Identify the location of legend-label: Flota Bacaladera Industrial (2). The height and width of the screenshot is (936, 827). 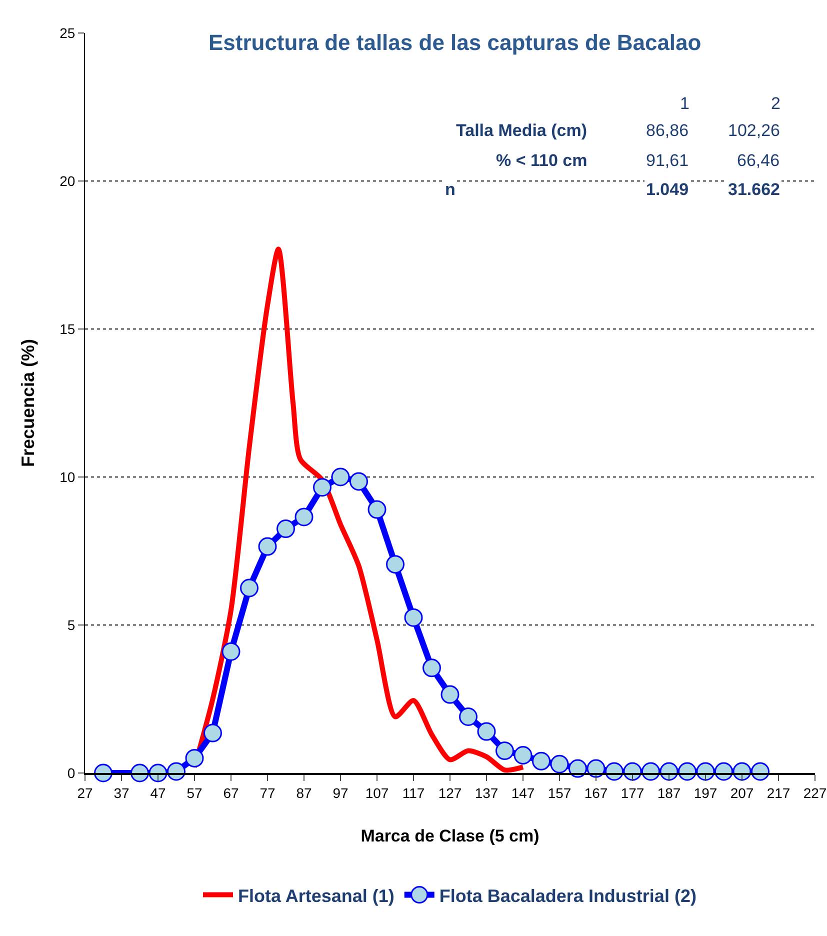
(567, 896).